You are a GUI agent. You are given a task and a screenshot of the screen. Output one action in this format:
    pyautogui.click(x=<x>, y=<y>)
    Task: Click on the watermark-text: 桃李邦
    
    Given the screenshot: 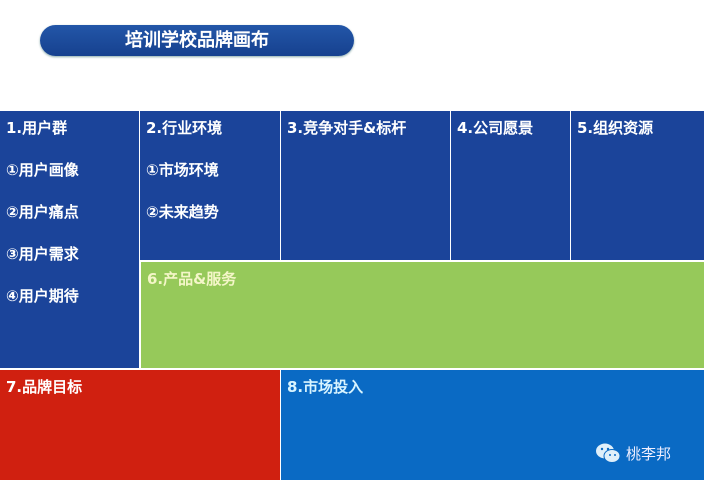 What is the action you would take?
    pyautogui.click(x=649, y=453)
    